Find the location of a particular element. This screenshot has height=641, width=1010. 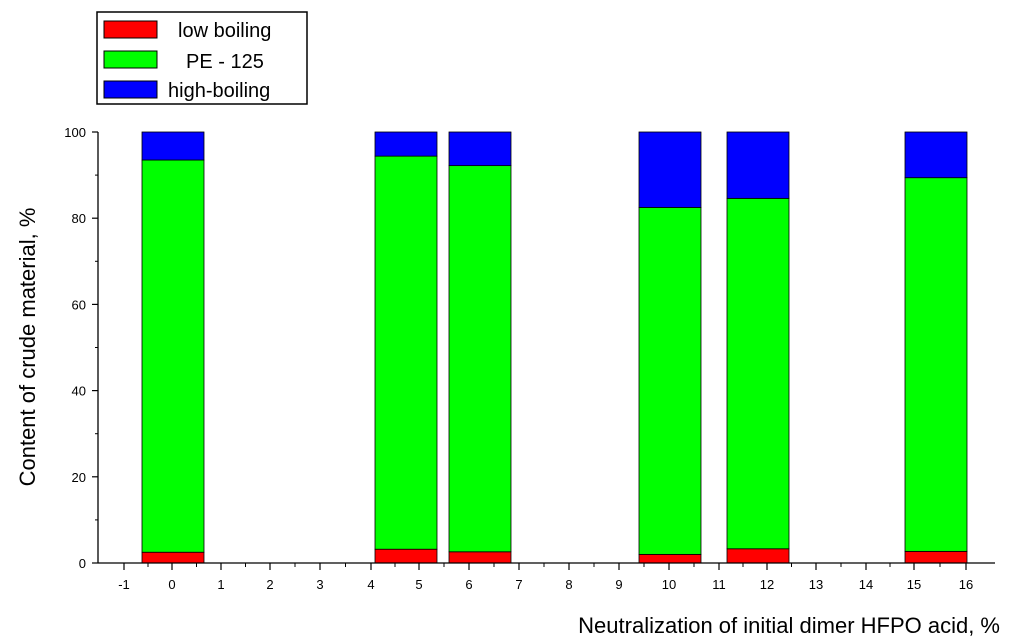

bar-pe-125-x6 is located at coordinates (480, 359).